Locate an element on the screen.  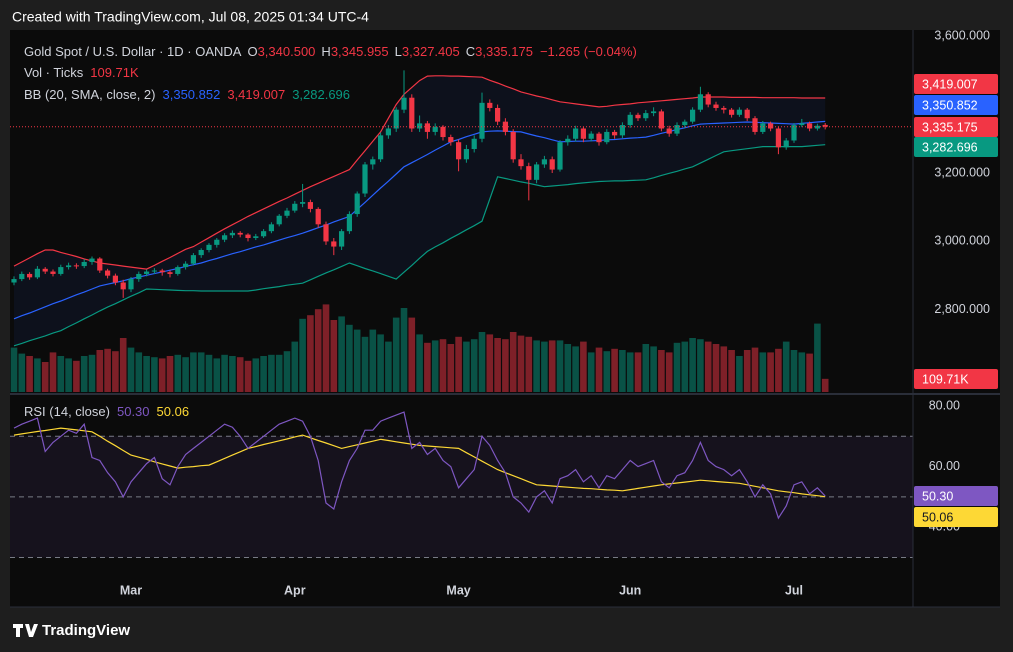
legend-rsi: RSI (14, close) 50.30 50.06 is located at coordinates (106, 411).